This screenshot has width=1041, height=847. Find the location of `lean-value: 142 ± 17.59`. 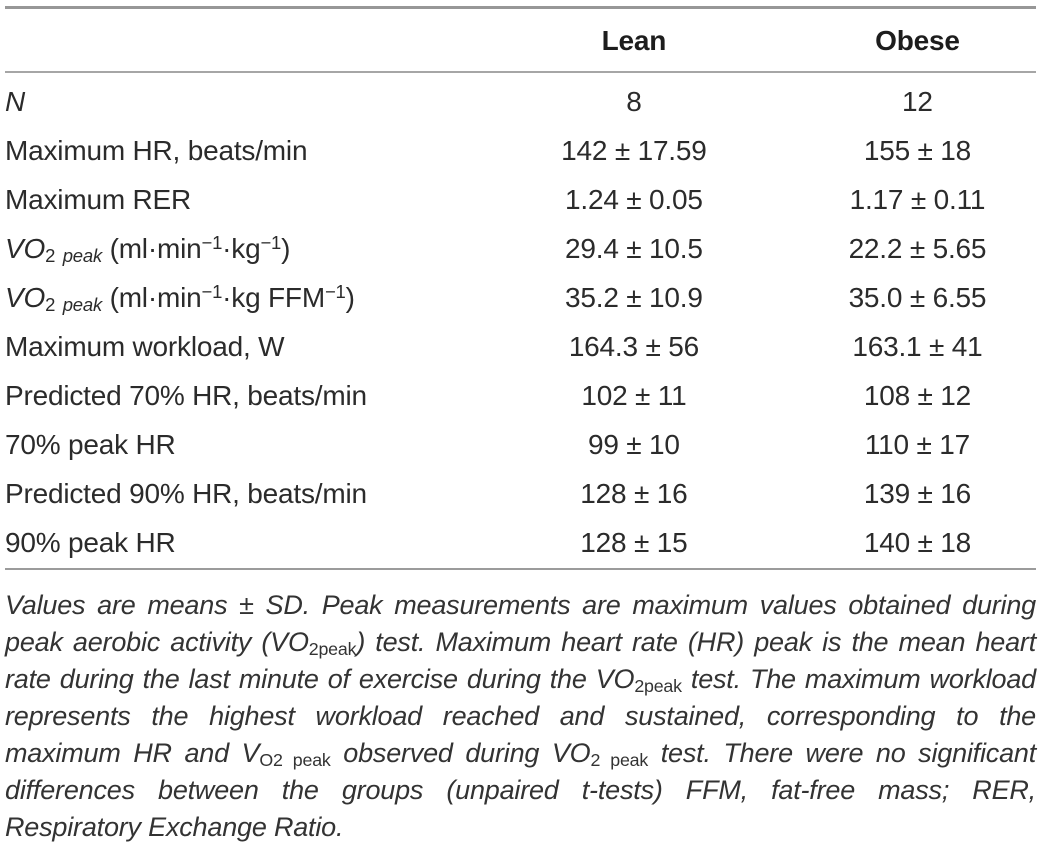

lean-value: 142 ± 17.59 is located at coordinates (634, 150).